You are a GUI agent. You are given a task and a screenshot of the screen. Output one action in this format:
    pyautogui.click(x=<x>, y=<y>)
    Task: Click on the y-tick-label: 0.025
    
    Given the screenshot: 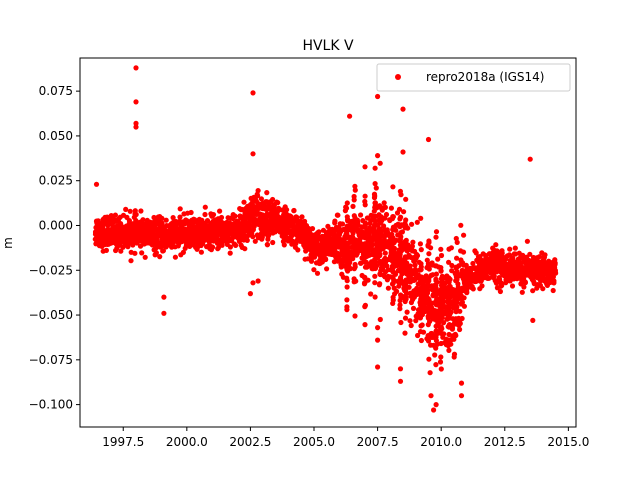 What is the action you would take?
    pyautogui.click(x=56, y=181)
    